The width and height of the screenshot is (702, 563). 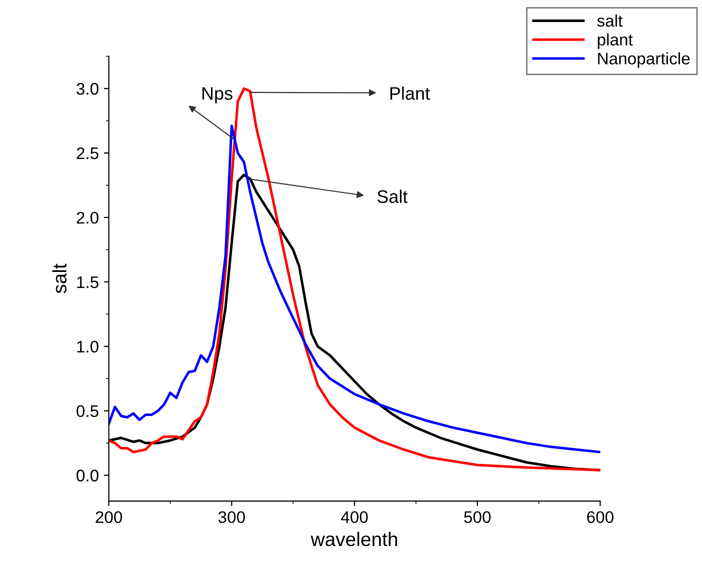 What do you see at coordinates (231, 517) in the screenshot?
I see `x-tick-label: 300` at bounding box center [231, 517].